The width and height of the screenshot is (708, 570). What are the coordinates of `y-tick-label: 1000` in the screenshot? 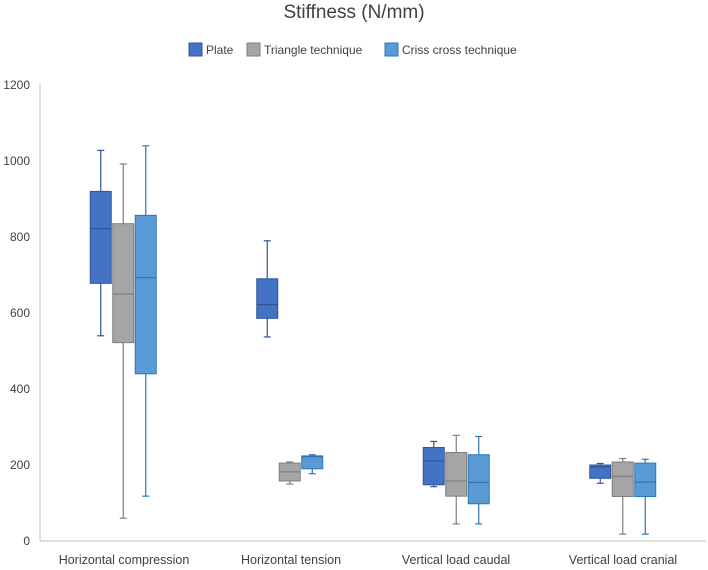 It's located at (16, 161).